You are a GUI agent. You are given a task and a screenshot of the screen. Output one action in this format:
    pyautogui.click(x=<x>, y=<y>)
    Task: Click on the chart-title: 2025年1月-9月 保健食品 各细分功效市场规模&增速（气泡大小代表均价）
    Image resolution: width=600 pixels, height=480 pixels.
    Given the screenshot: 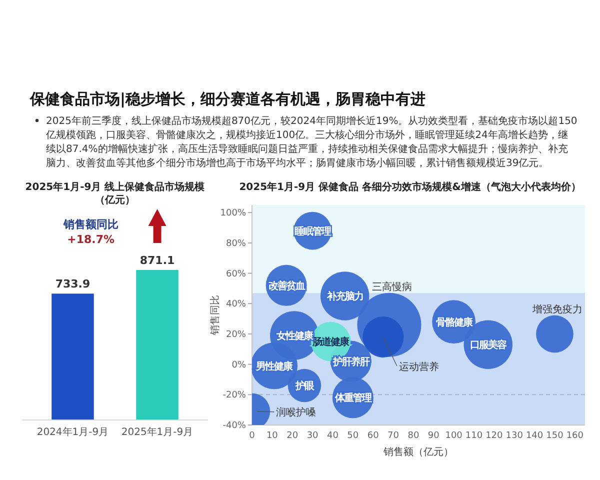 What is the action you would take?
    pyautogui.click(x=410, y=187)
    